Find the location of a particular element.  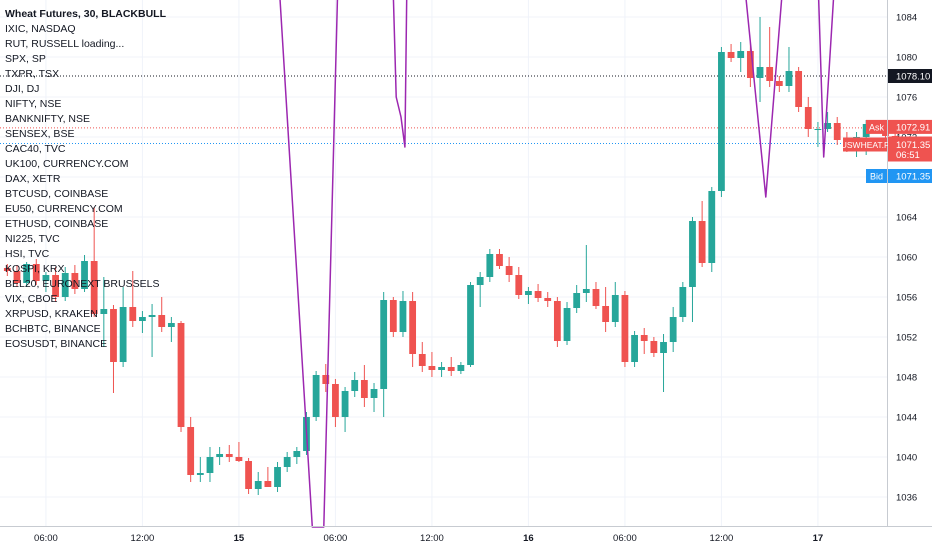

y-tick-label: 1080 is located at coordinates (906, 58).